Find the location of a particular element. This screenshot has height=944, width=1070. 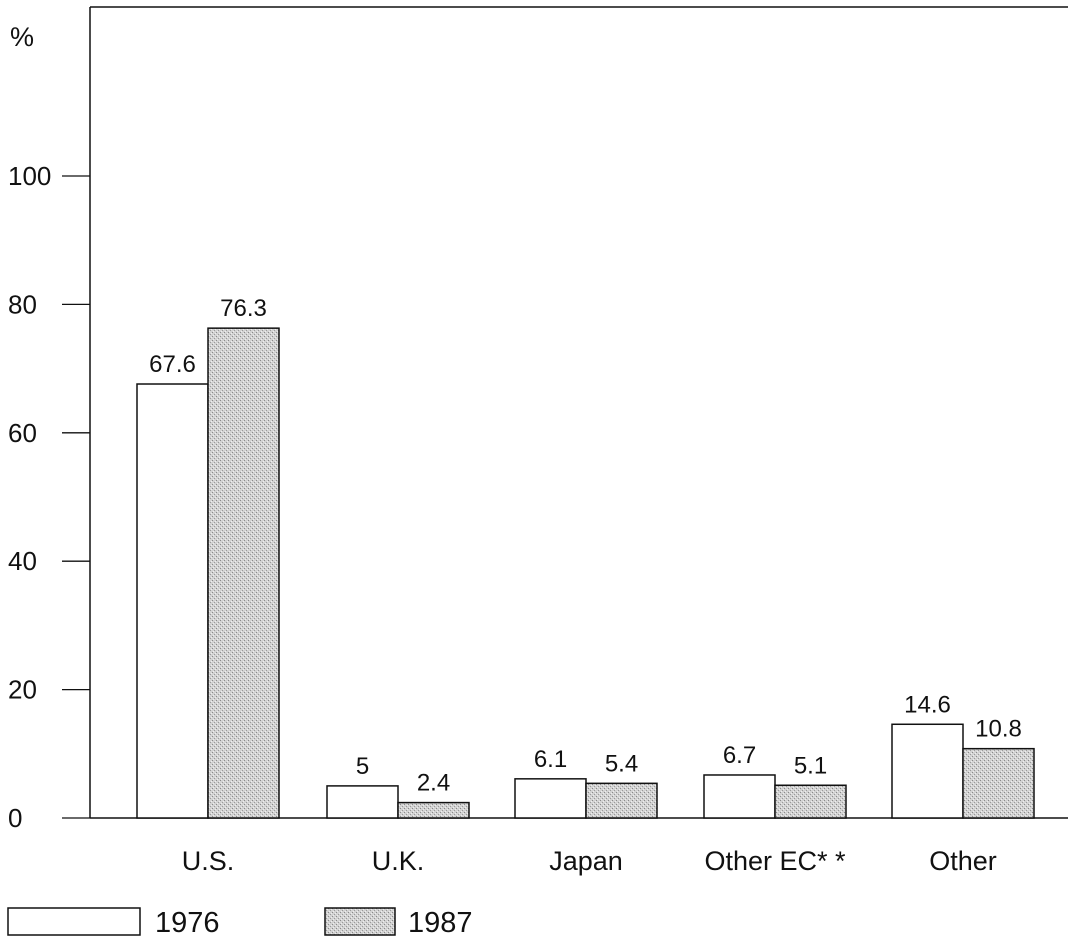

data-label-1976: 6.1 is located at coordinates (550, 759).